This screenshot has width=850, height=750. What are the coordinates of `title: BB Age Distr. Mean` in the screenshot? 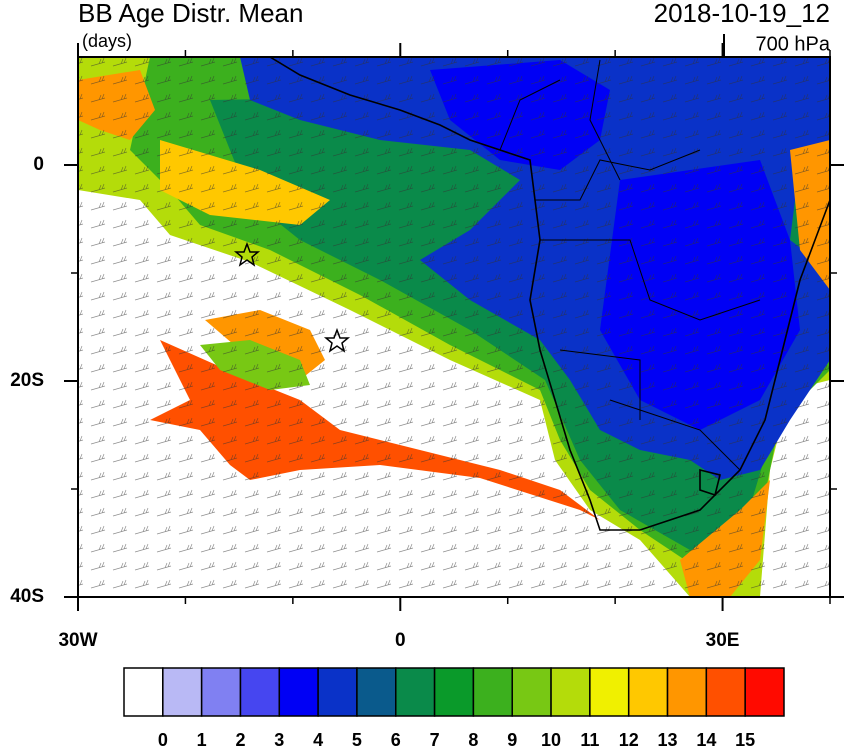 It's located at (190, 14).